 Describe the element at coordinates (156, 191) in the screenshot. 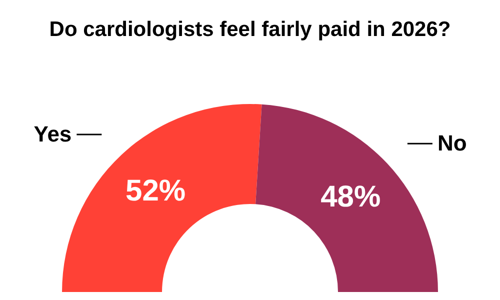

I see `data-label: 52%` at that location.